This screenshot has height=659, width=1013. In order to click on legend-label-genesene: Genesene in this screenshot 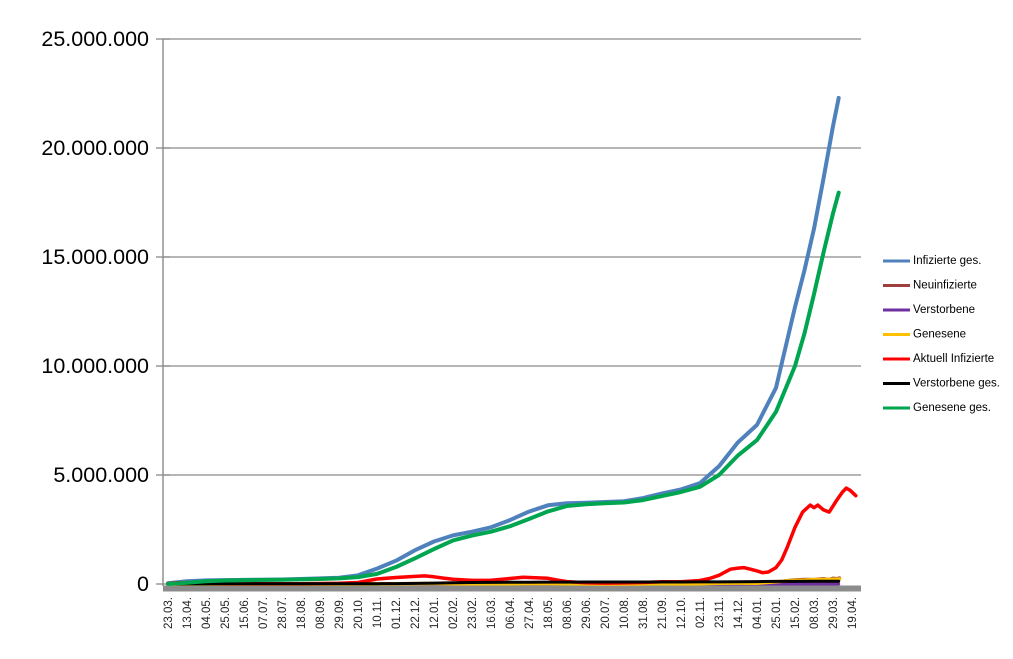, I will do `click(939, 335)`.